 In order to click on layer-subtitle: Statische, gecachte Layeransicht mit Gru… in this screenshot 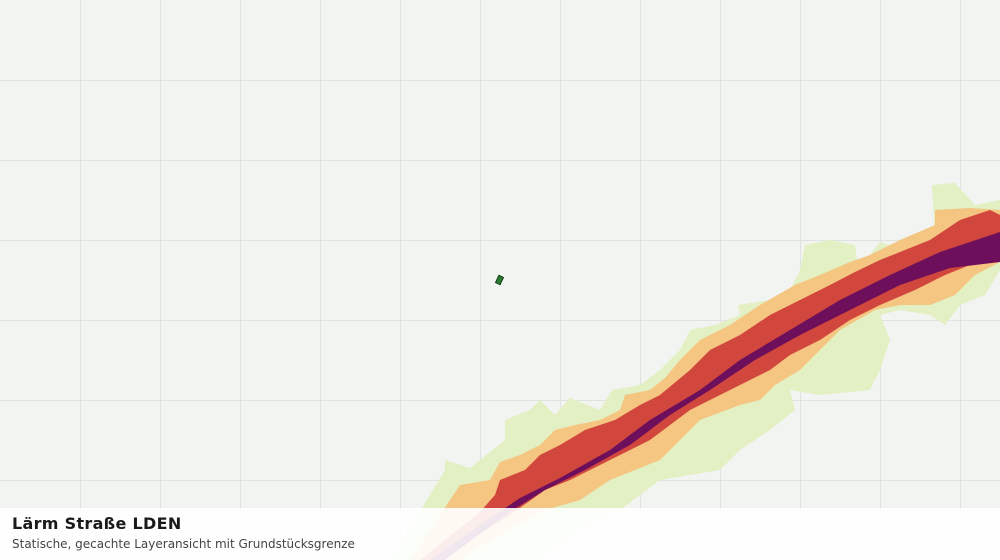, I will do `click(183, 544)`.